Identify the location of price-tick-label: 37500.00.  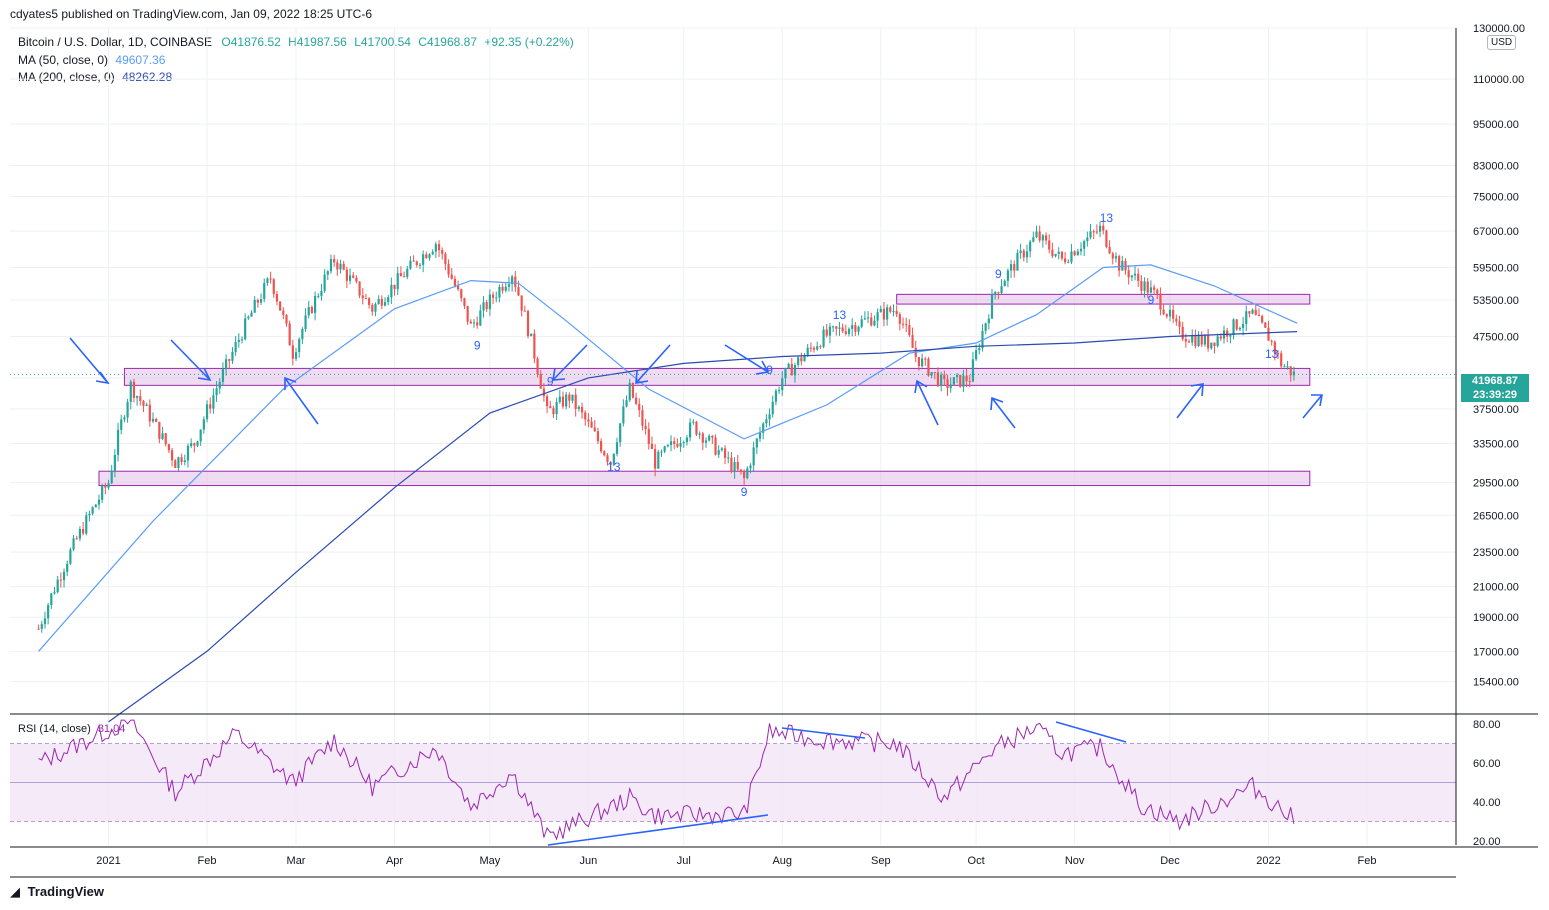
(1496, 410).